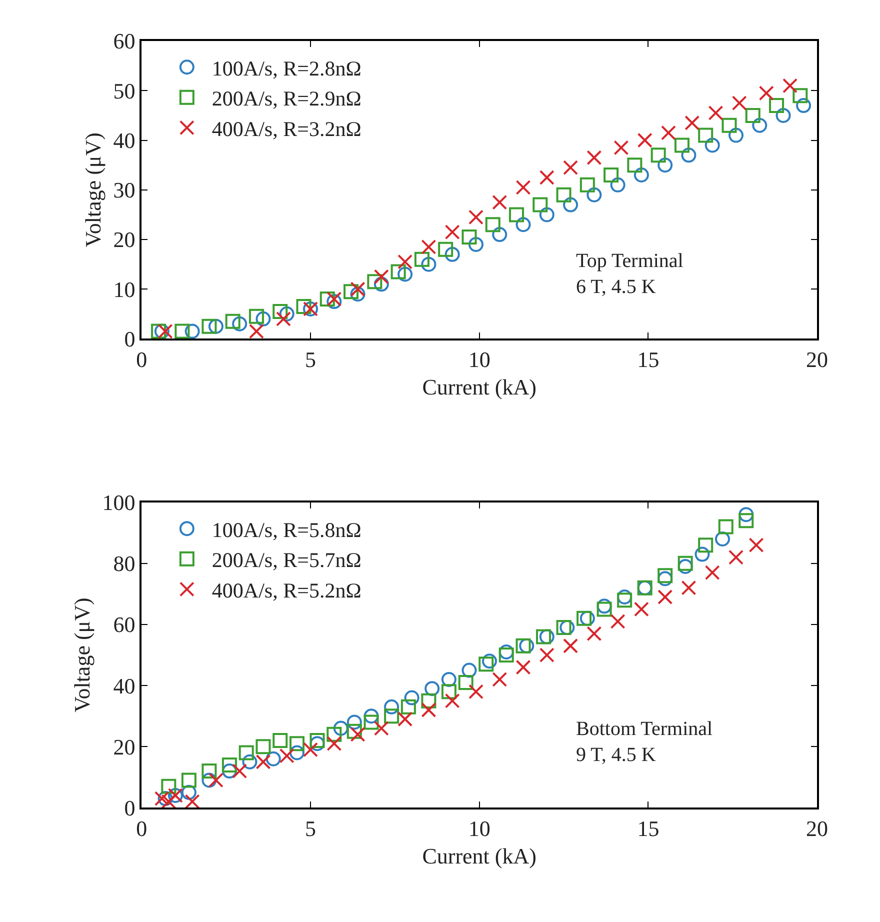 The image size is (880, 922). What do you see at coordinates (119, 503) in the screenshot?
I see `y-tick-label: 100` at bounding box center [119, 503].